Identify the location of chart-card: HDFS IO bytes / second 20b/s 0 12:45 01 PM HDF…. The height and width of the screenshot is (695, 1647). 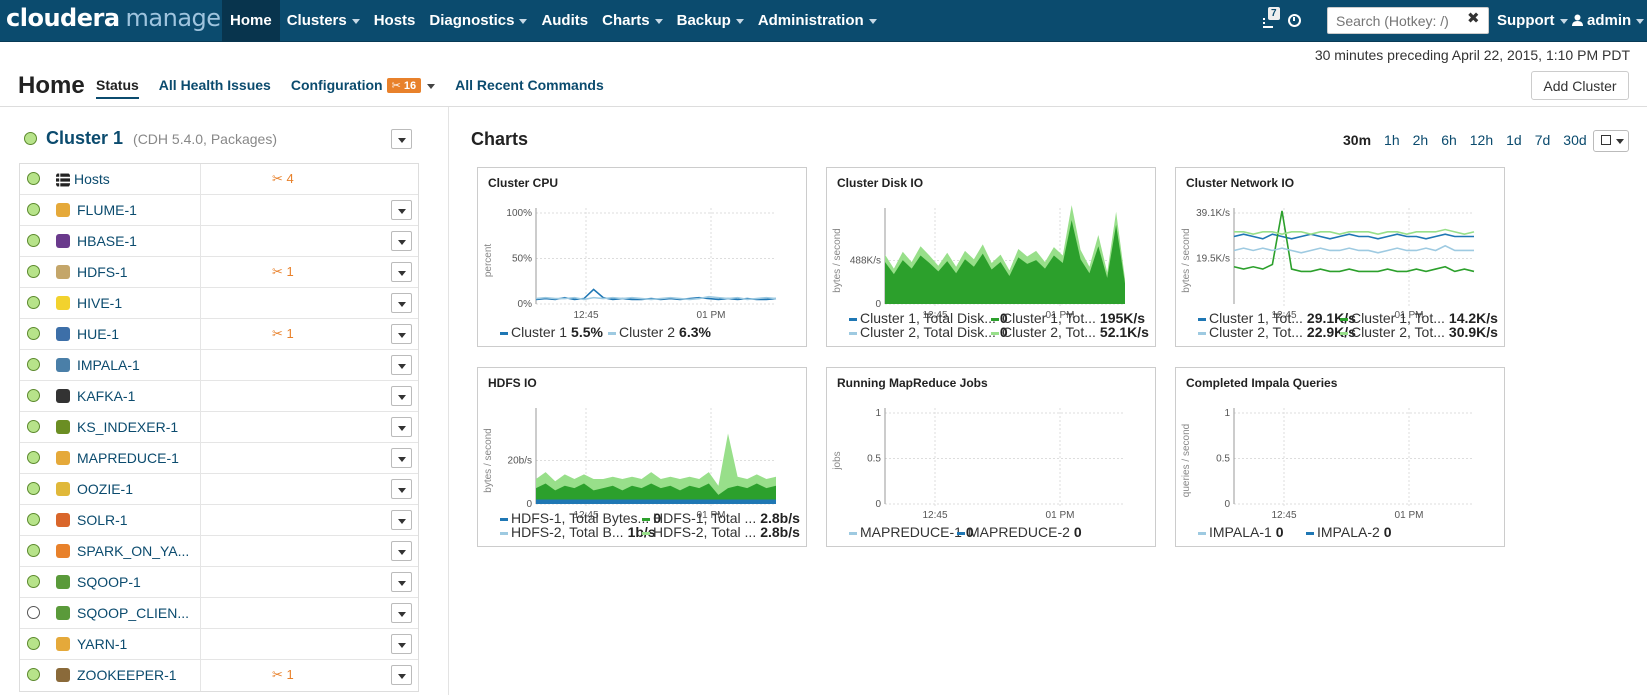
(642, 457).